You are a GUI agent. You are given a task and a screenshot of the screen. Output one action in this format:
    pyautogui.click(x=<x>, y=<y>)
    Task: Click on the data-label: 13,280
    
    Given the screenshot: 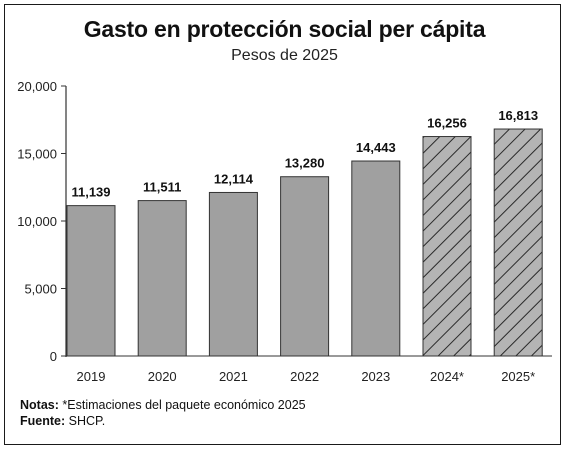 What is the action you would take?
    pyautogui.click(x=305, y=163)
    